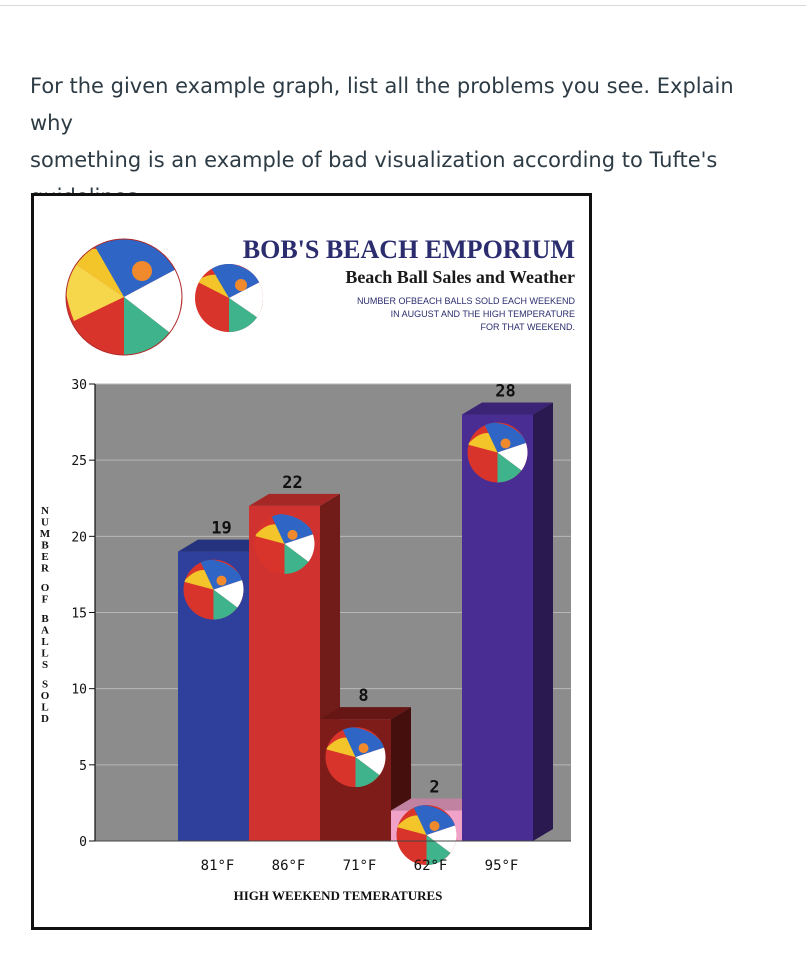 The image size is (806, 966). I want to click on bar-side, so click(543, 621).